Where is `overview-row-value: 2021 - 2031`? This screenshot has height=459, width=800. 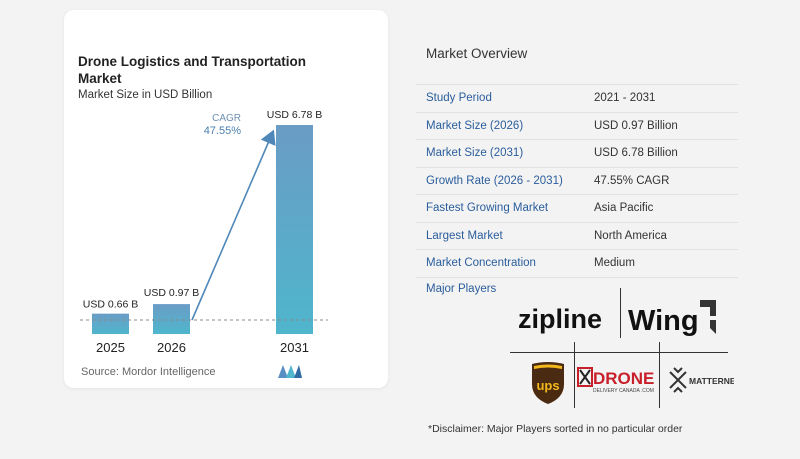
overview-row-value: 2021 - 2031 is located at coordinates (625, 98).